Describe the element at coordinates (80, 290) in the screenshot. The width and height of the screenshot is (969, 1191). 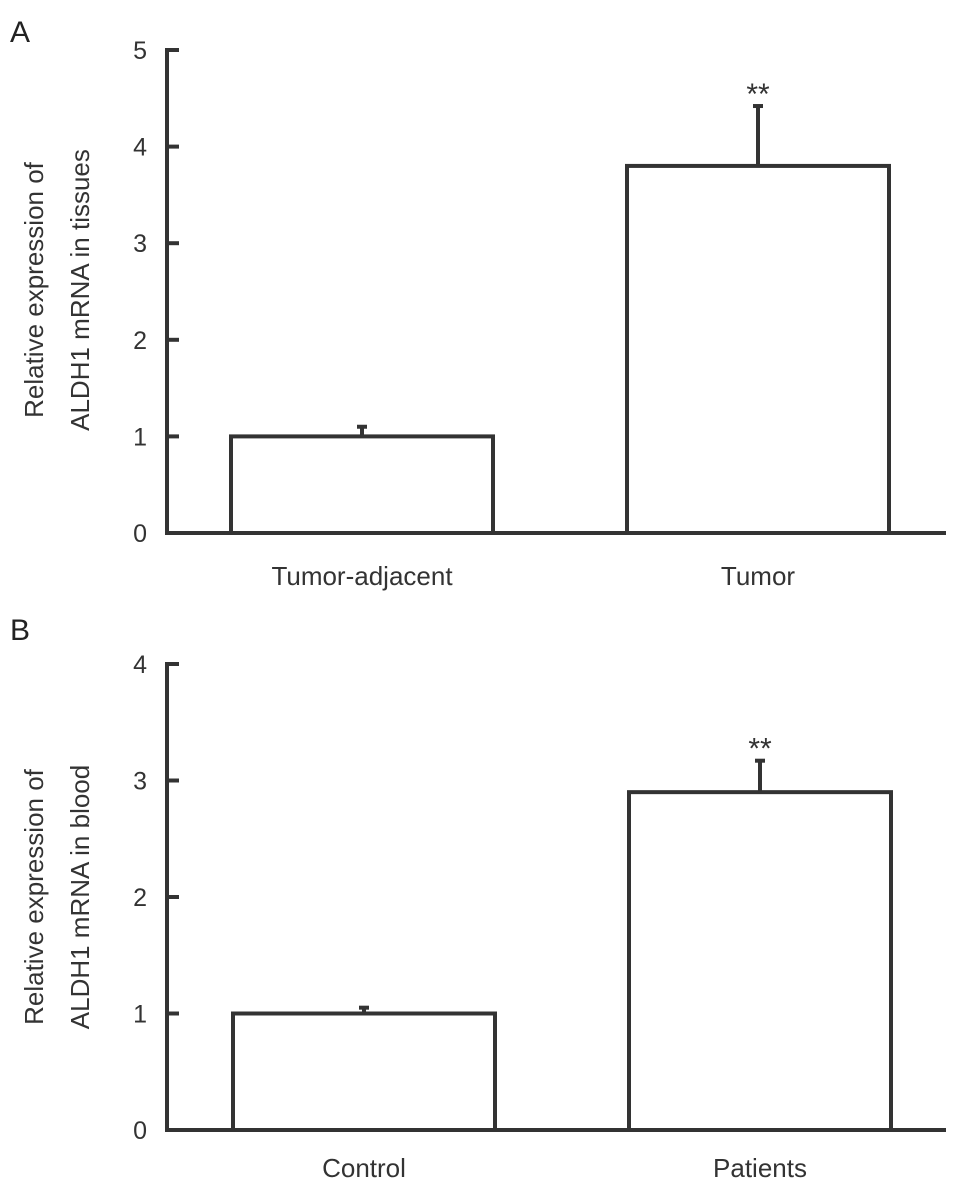
I see `y-axis-label-line-2: ALDH1 mRNA in tissues` at that location.